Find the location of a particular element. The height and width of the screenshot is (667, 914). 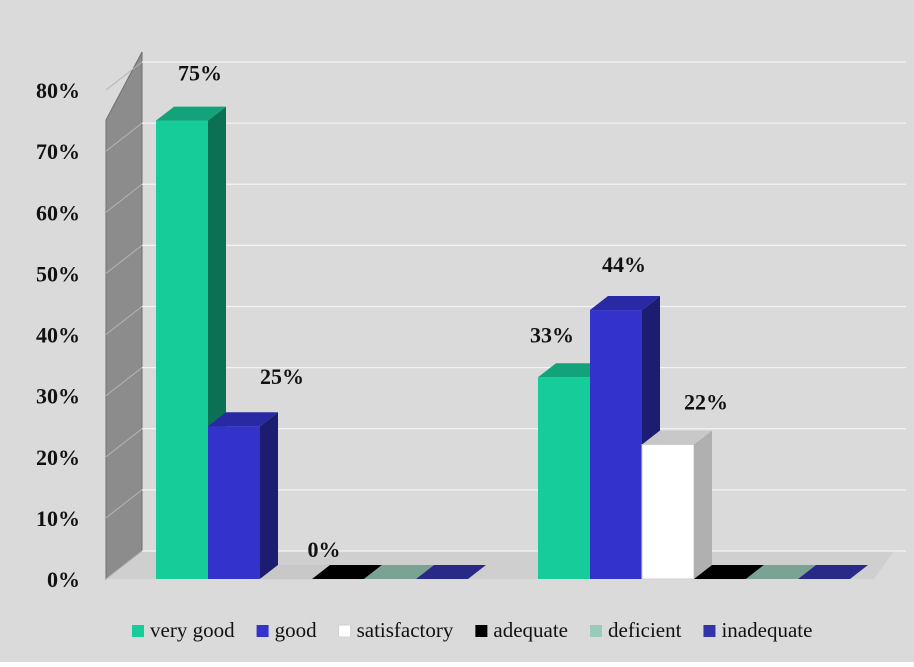

data-label: 75% is located at coordinates (200, 73).